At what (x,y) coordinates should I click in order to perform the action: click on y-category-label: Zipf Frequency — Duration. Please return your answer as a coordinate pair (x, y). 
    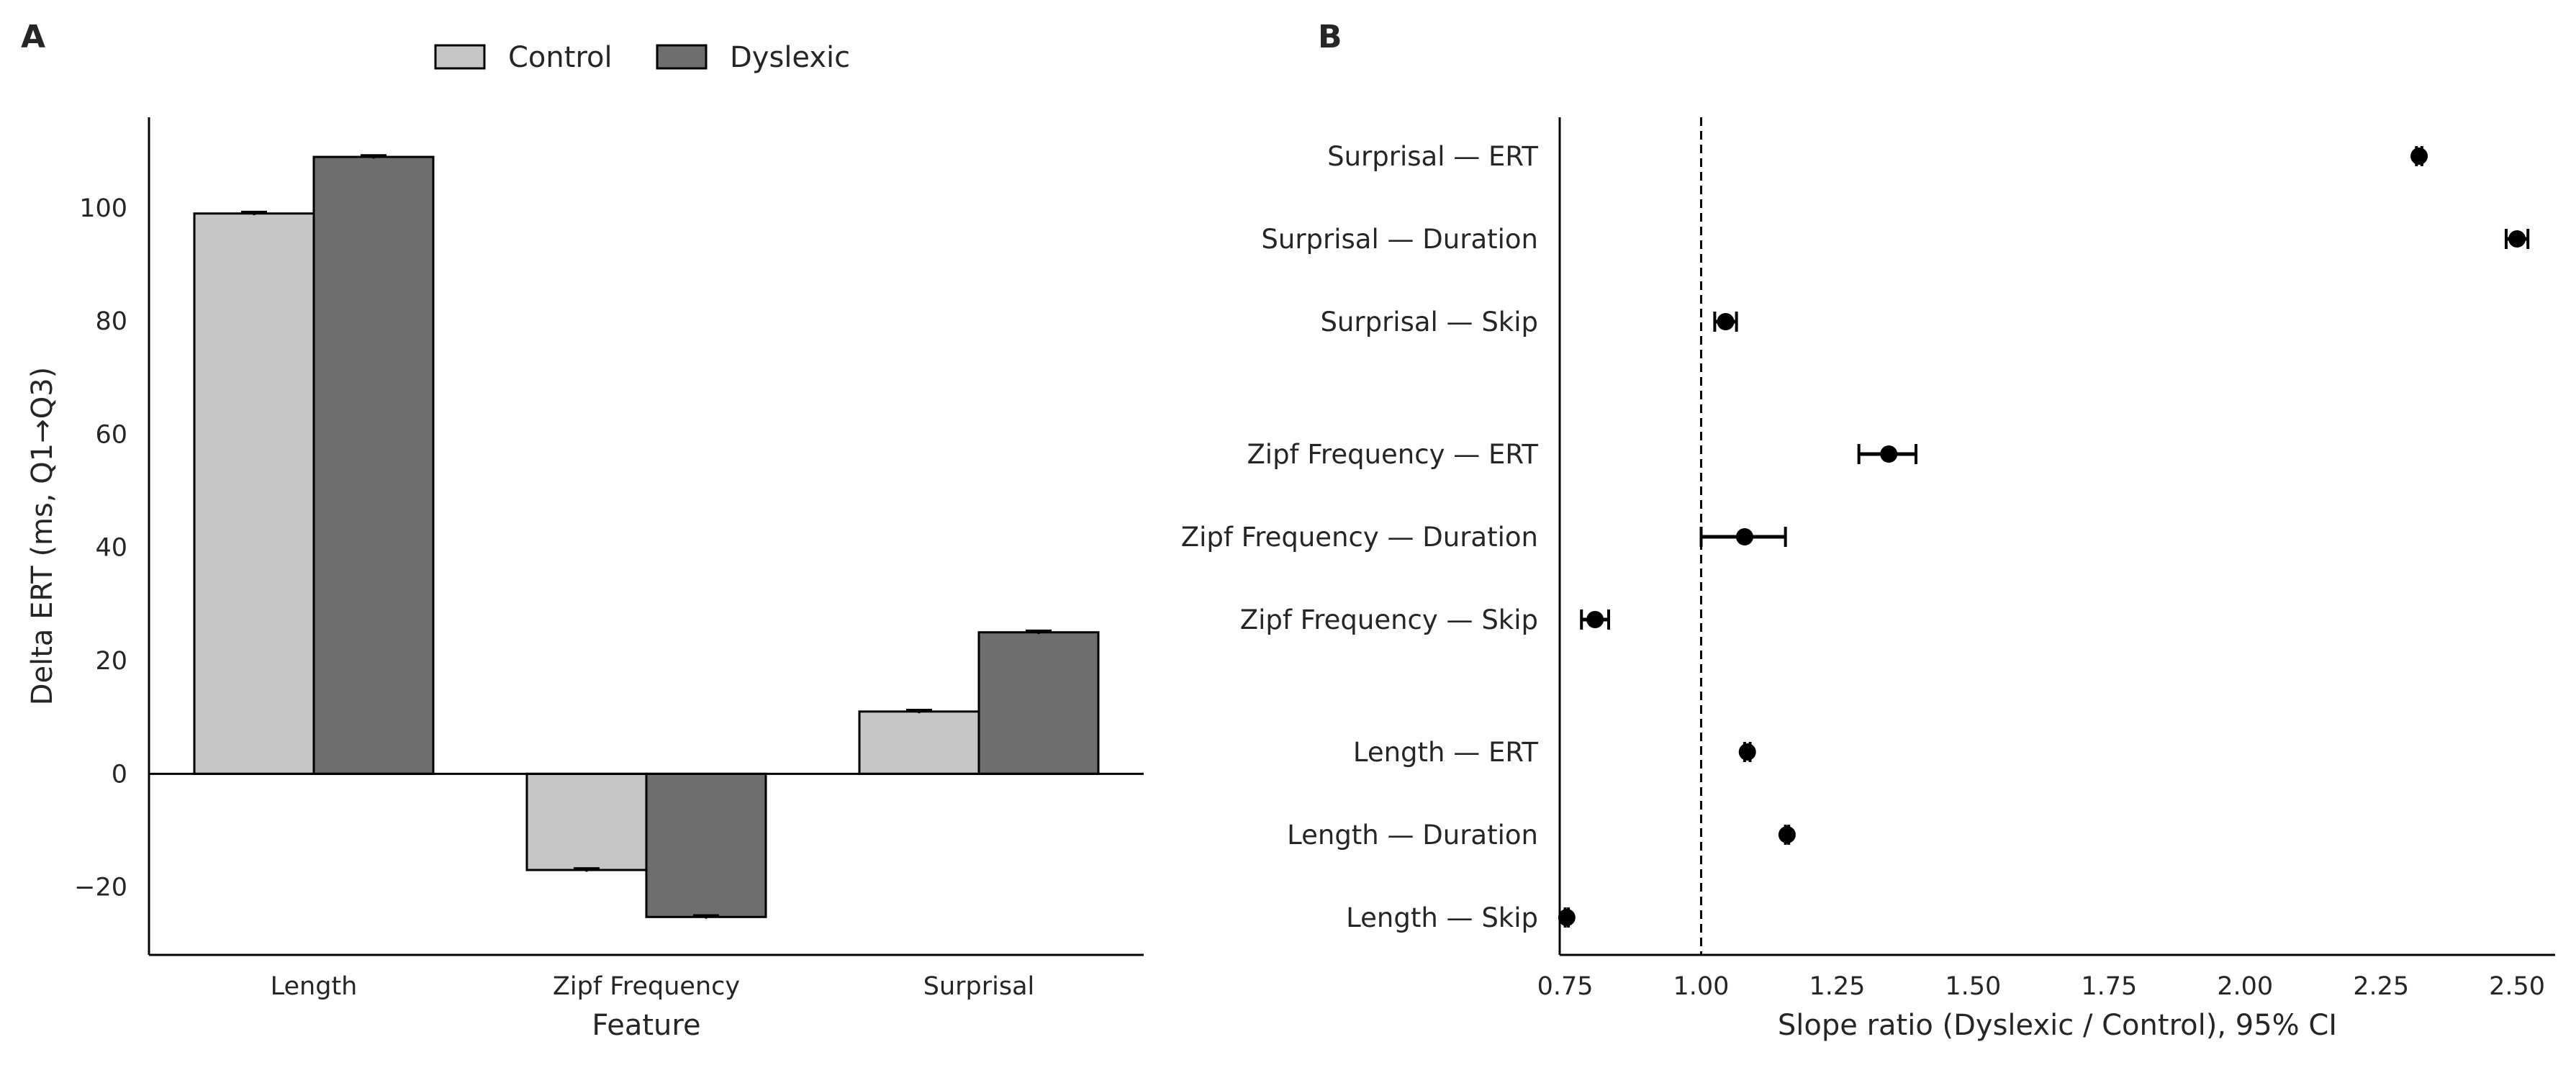
    Looking at the image, I should click on (1359, 538).